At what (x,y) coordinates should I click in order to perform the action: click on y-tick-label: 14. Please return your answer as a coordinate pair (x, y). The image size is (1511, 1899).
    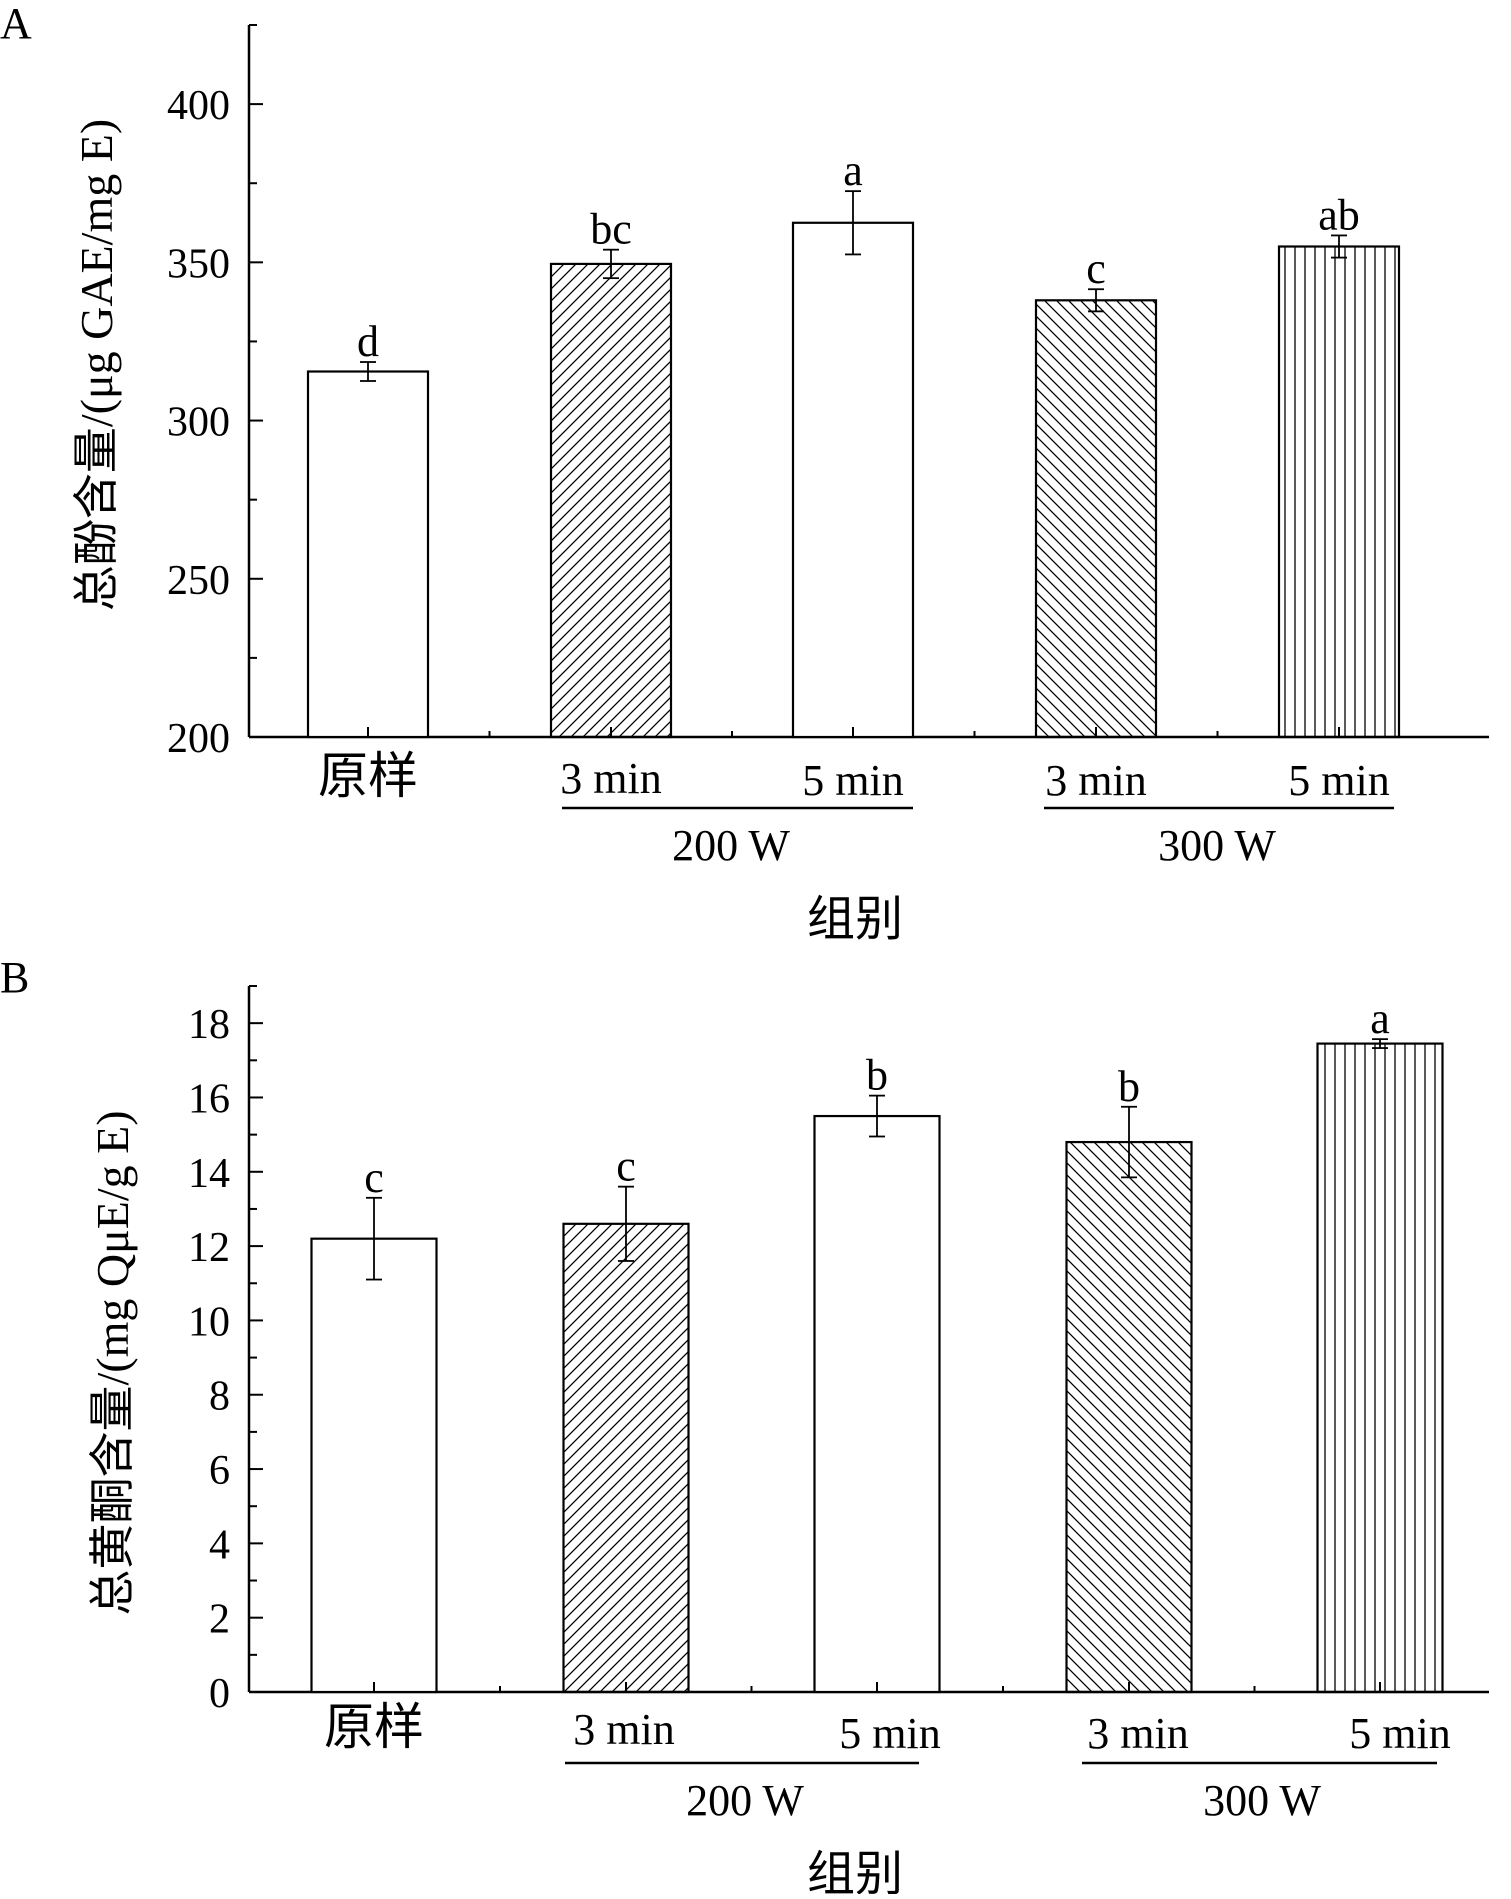
    Looking at the image, I should click on (209, 1174).